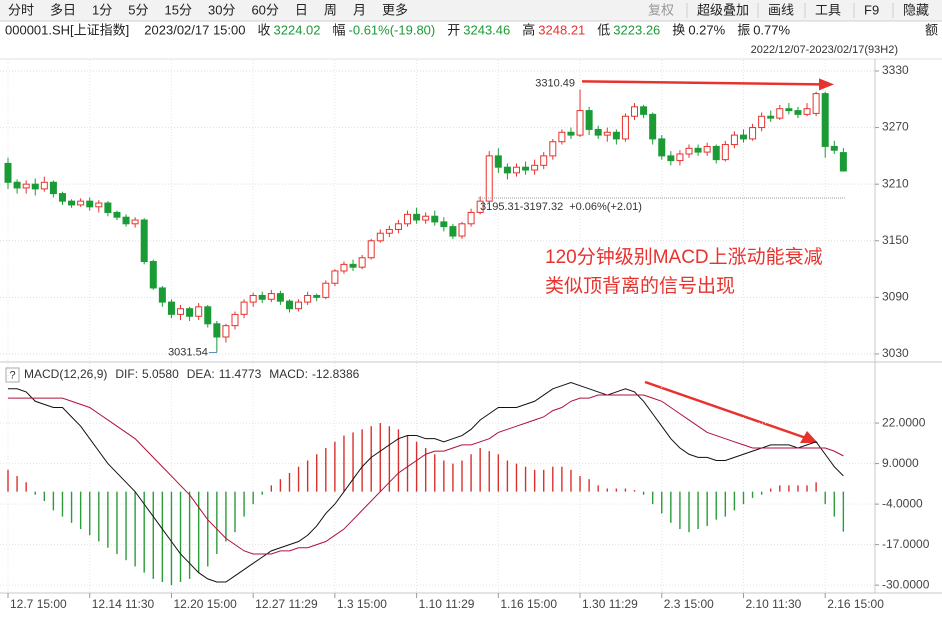 The image size is (942, 619). What do you see at coordinates (138, 9) in the screenshot?
I see `toolbar-tab: 5分` at bounding box center [138, 9].